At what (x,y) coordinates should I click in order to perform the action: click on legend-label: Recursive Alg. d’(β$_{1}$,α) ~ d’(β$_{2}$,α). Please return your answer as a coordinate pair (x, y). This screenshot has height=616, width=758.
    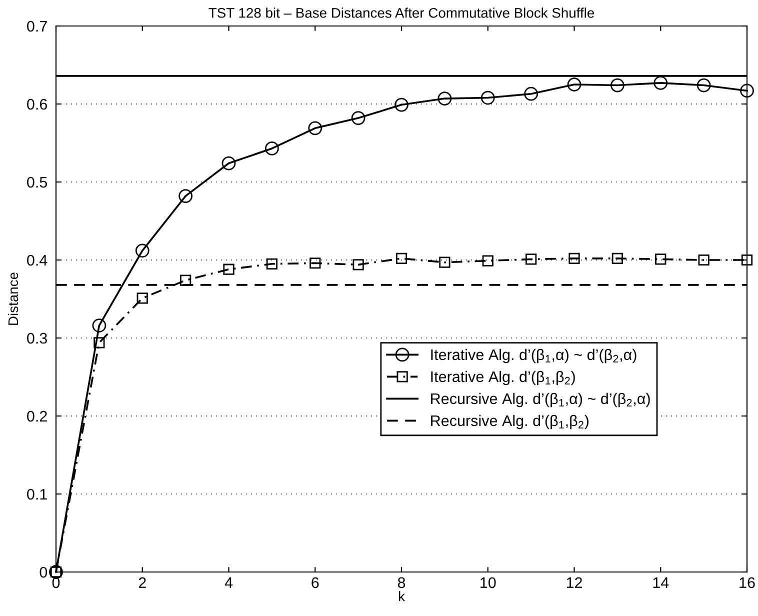
    Looking at the image, I should click on (540, 400).